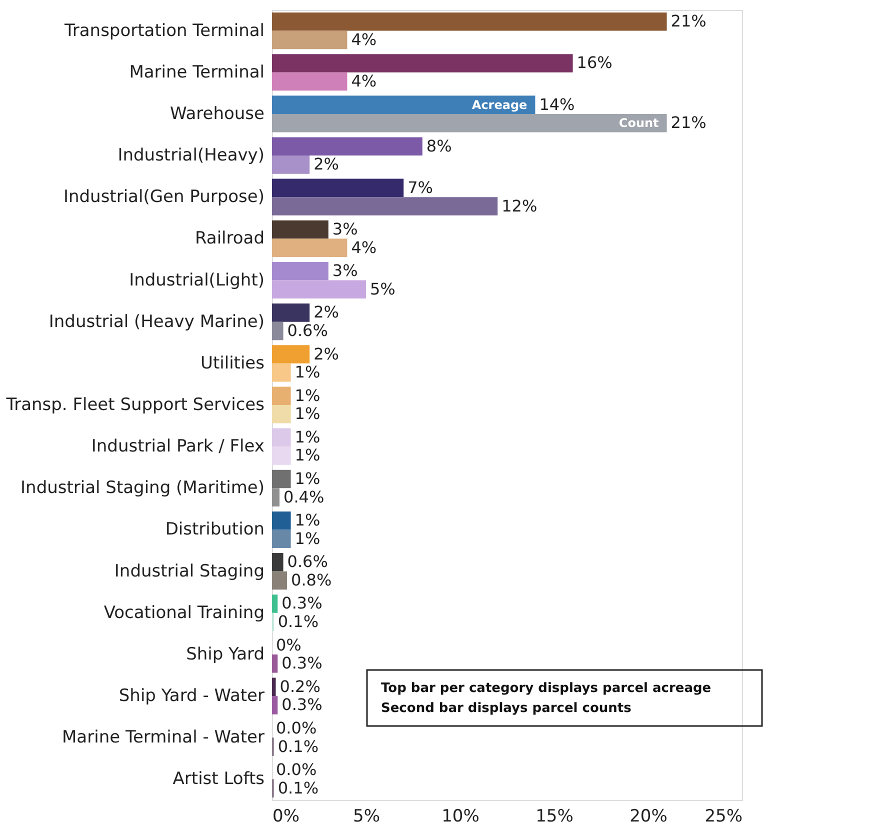  I want to click on y-tick-label: Industrial(Light), so click(196, 280).